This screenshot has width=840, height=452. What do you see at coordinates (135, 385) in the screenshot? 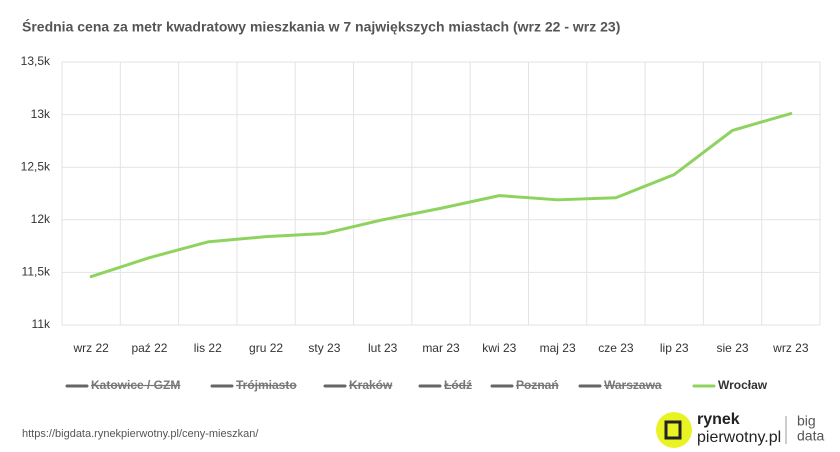
I see `legend-label: Katowice / GZM` at bounding box center [135, 385].